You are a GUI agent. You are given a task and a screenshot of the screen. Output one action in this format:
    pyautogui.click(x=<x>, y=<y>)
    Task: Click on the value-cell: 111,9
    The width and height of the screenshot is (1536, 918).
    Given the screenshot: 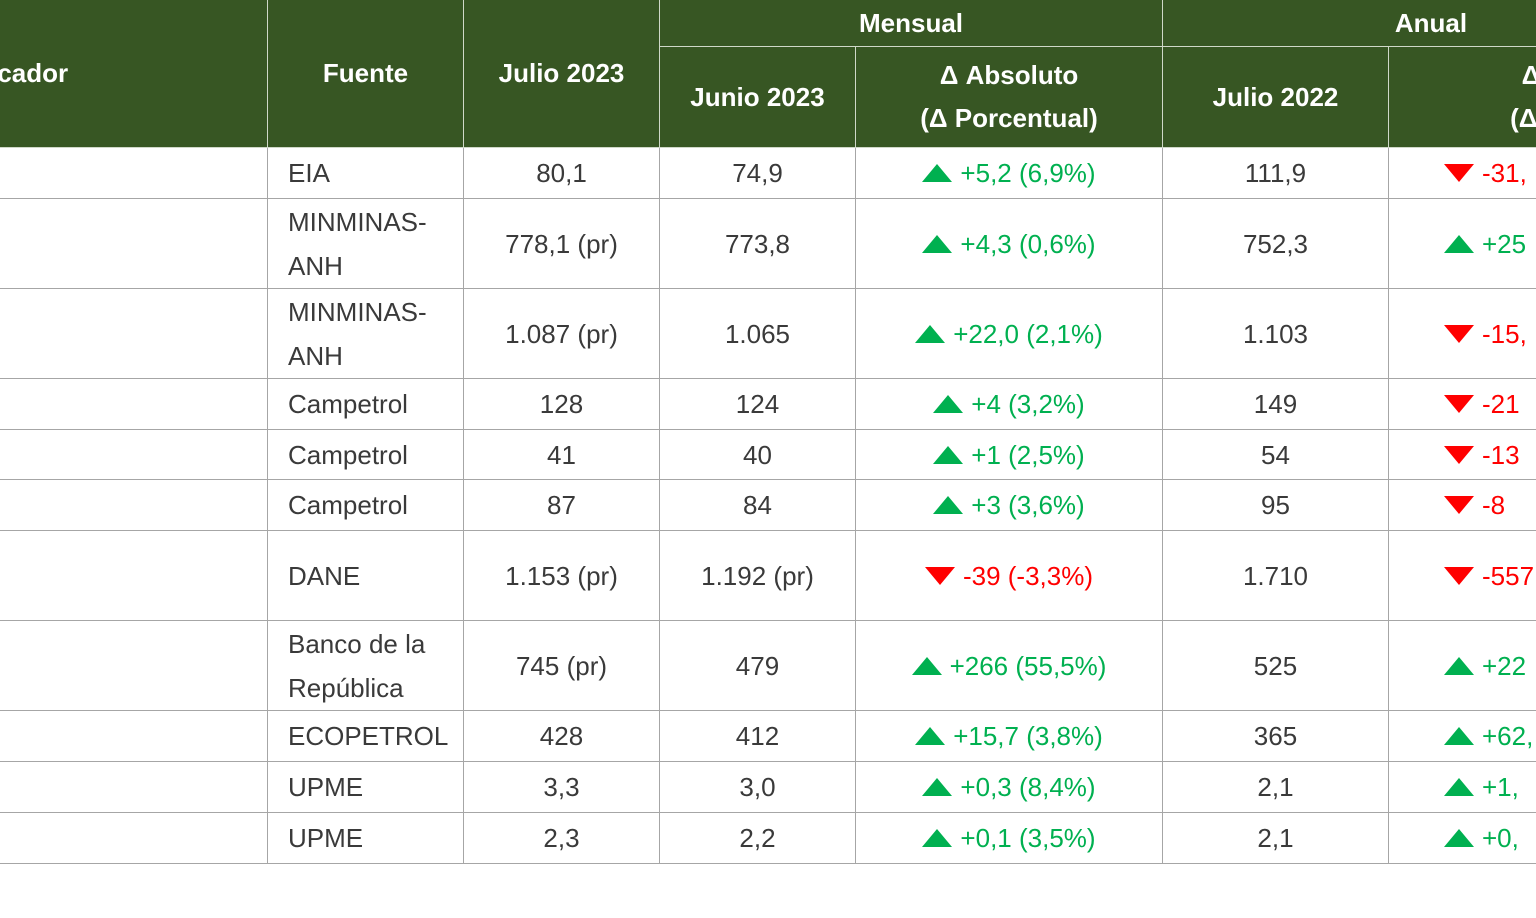 What is the action you would take?
    pyautogui.click(x=1276, y=173)
    